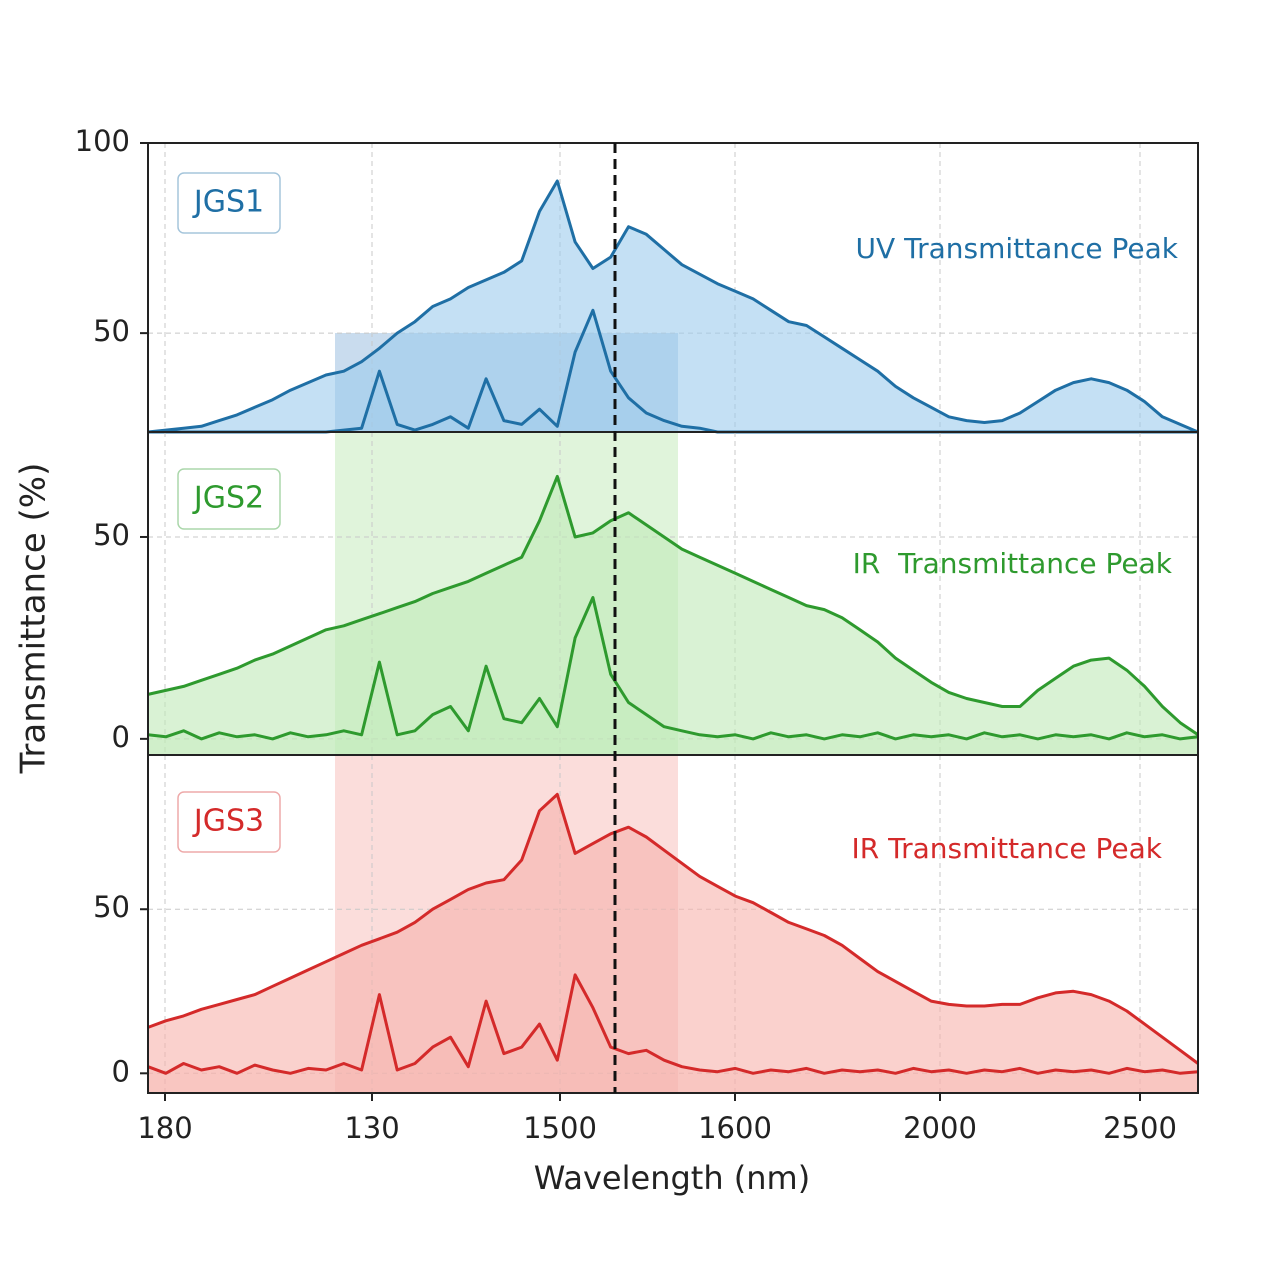 The width and height of the screenshot is (1280, 1280). I want to click on panel-label: JGS3, so click(228, 821).